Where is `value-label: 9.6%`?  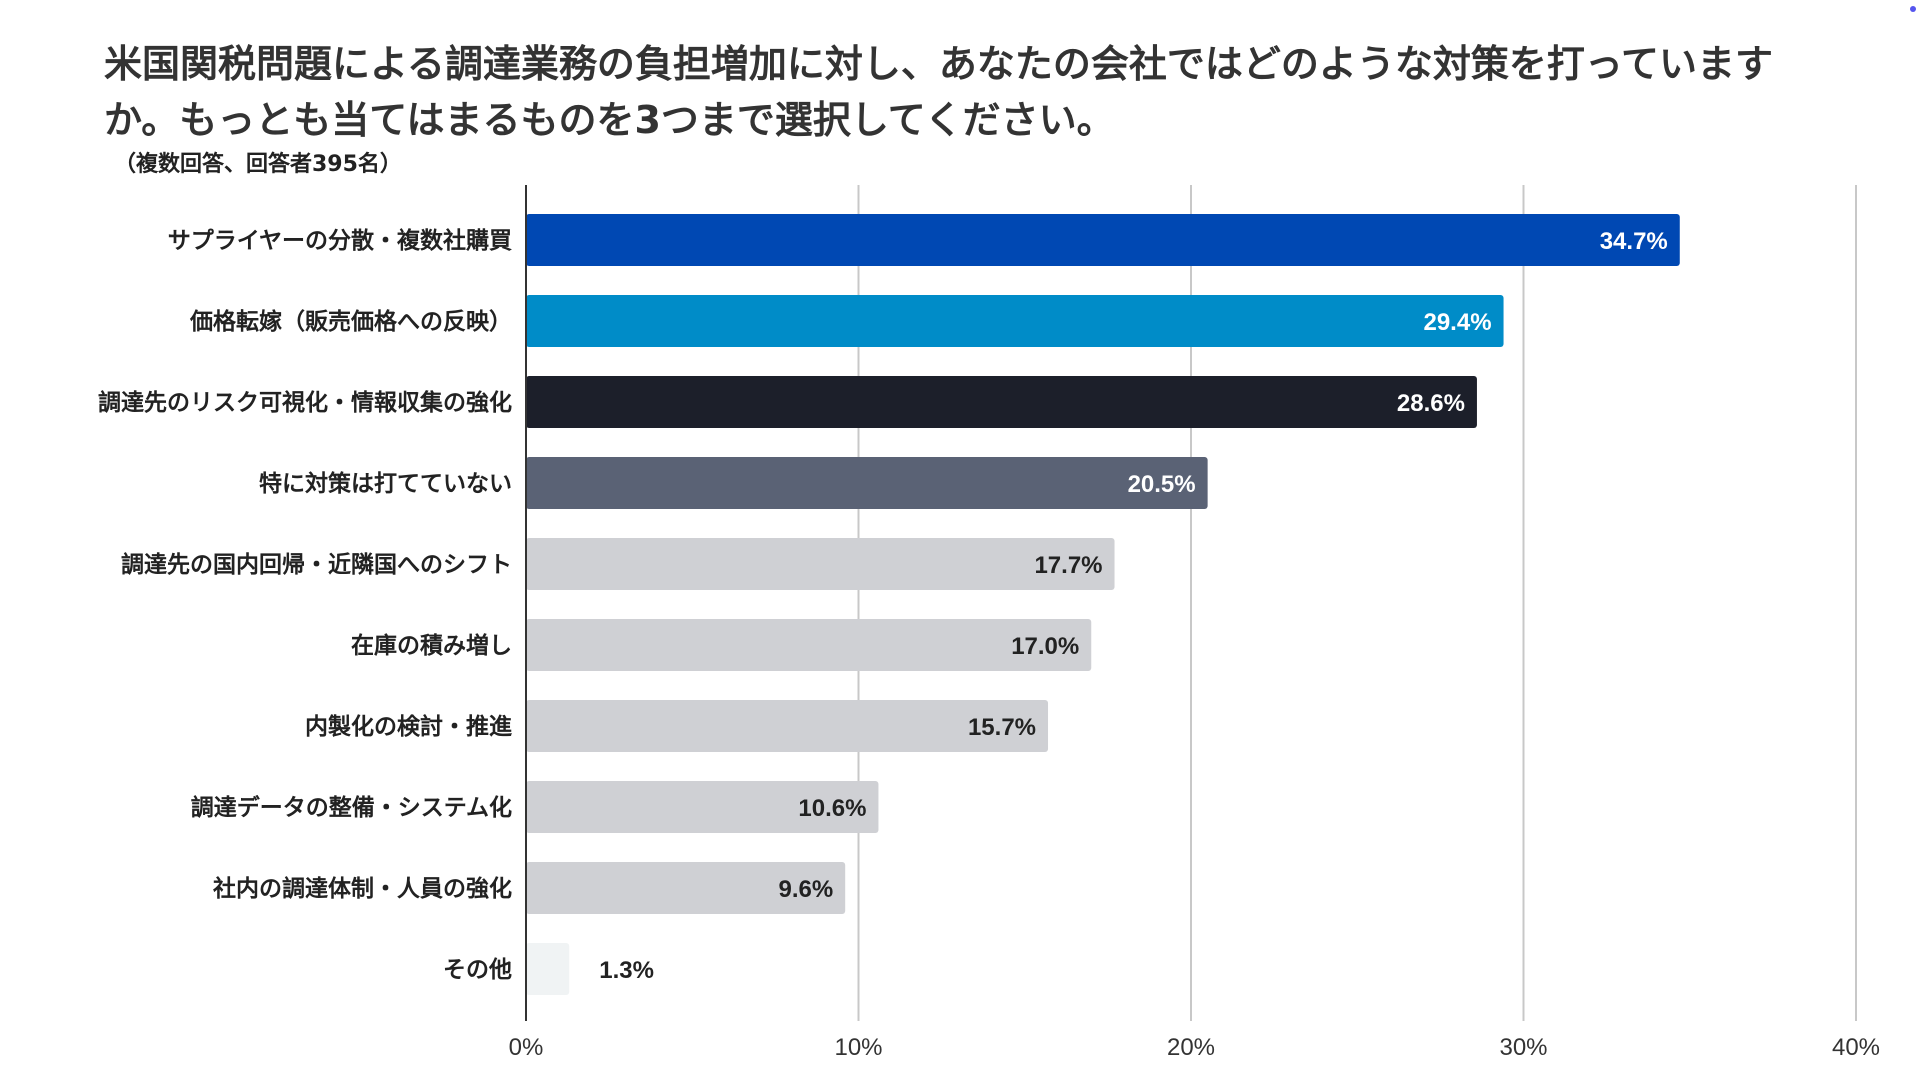 value-label: 9.6% is located at coordinates (805, 889).